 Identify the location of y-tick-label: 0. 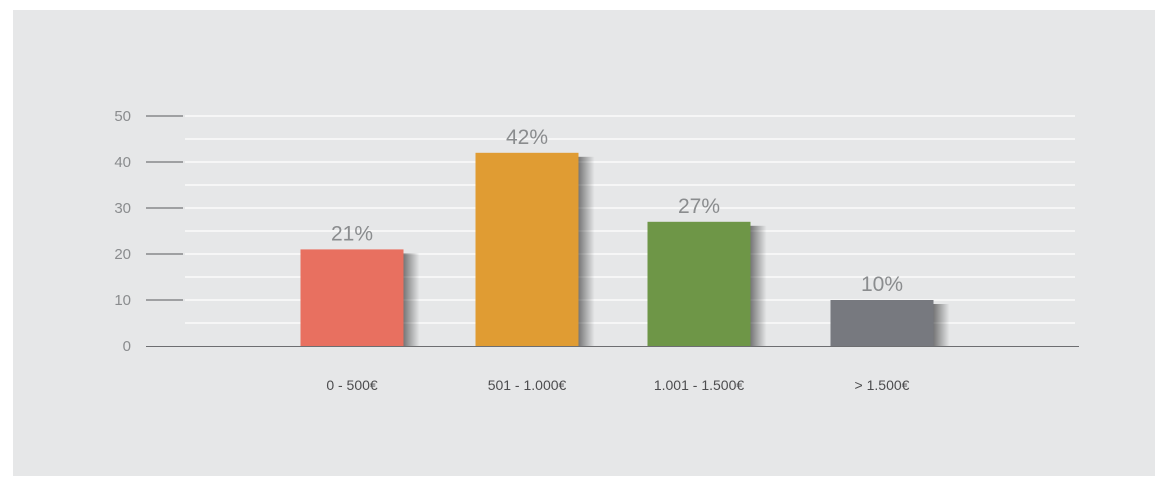
(127, 346).